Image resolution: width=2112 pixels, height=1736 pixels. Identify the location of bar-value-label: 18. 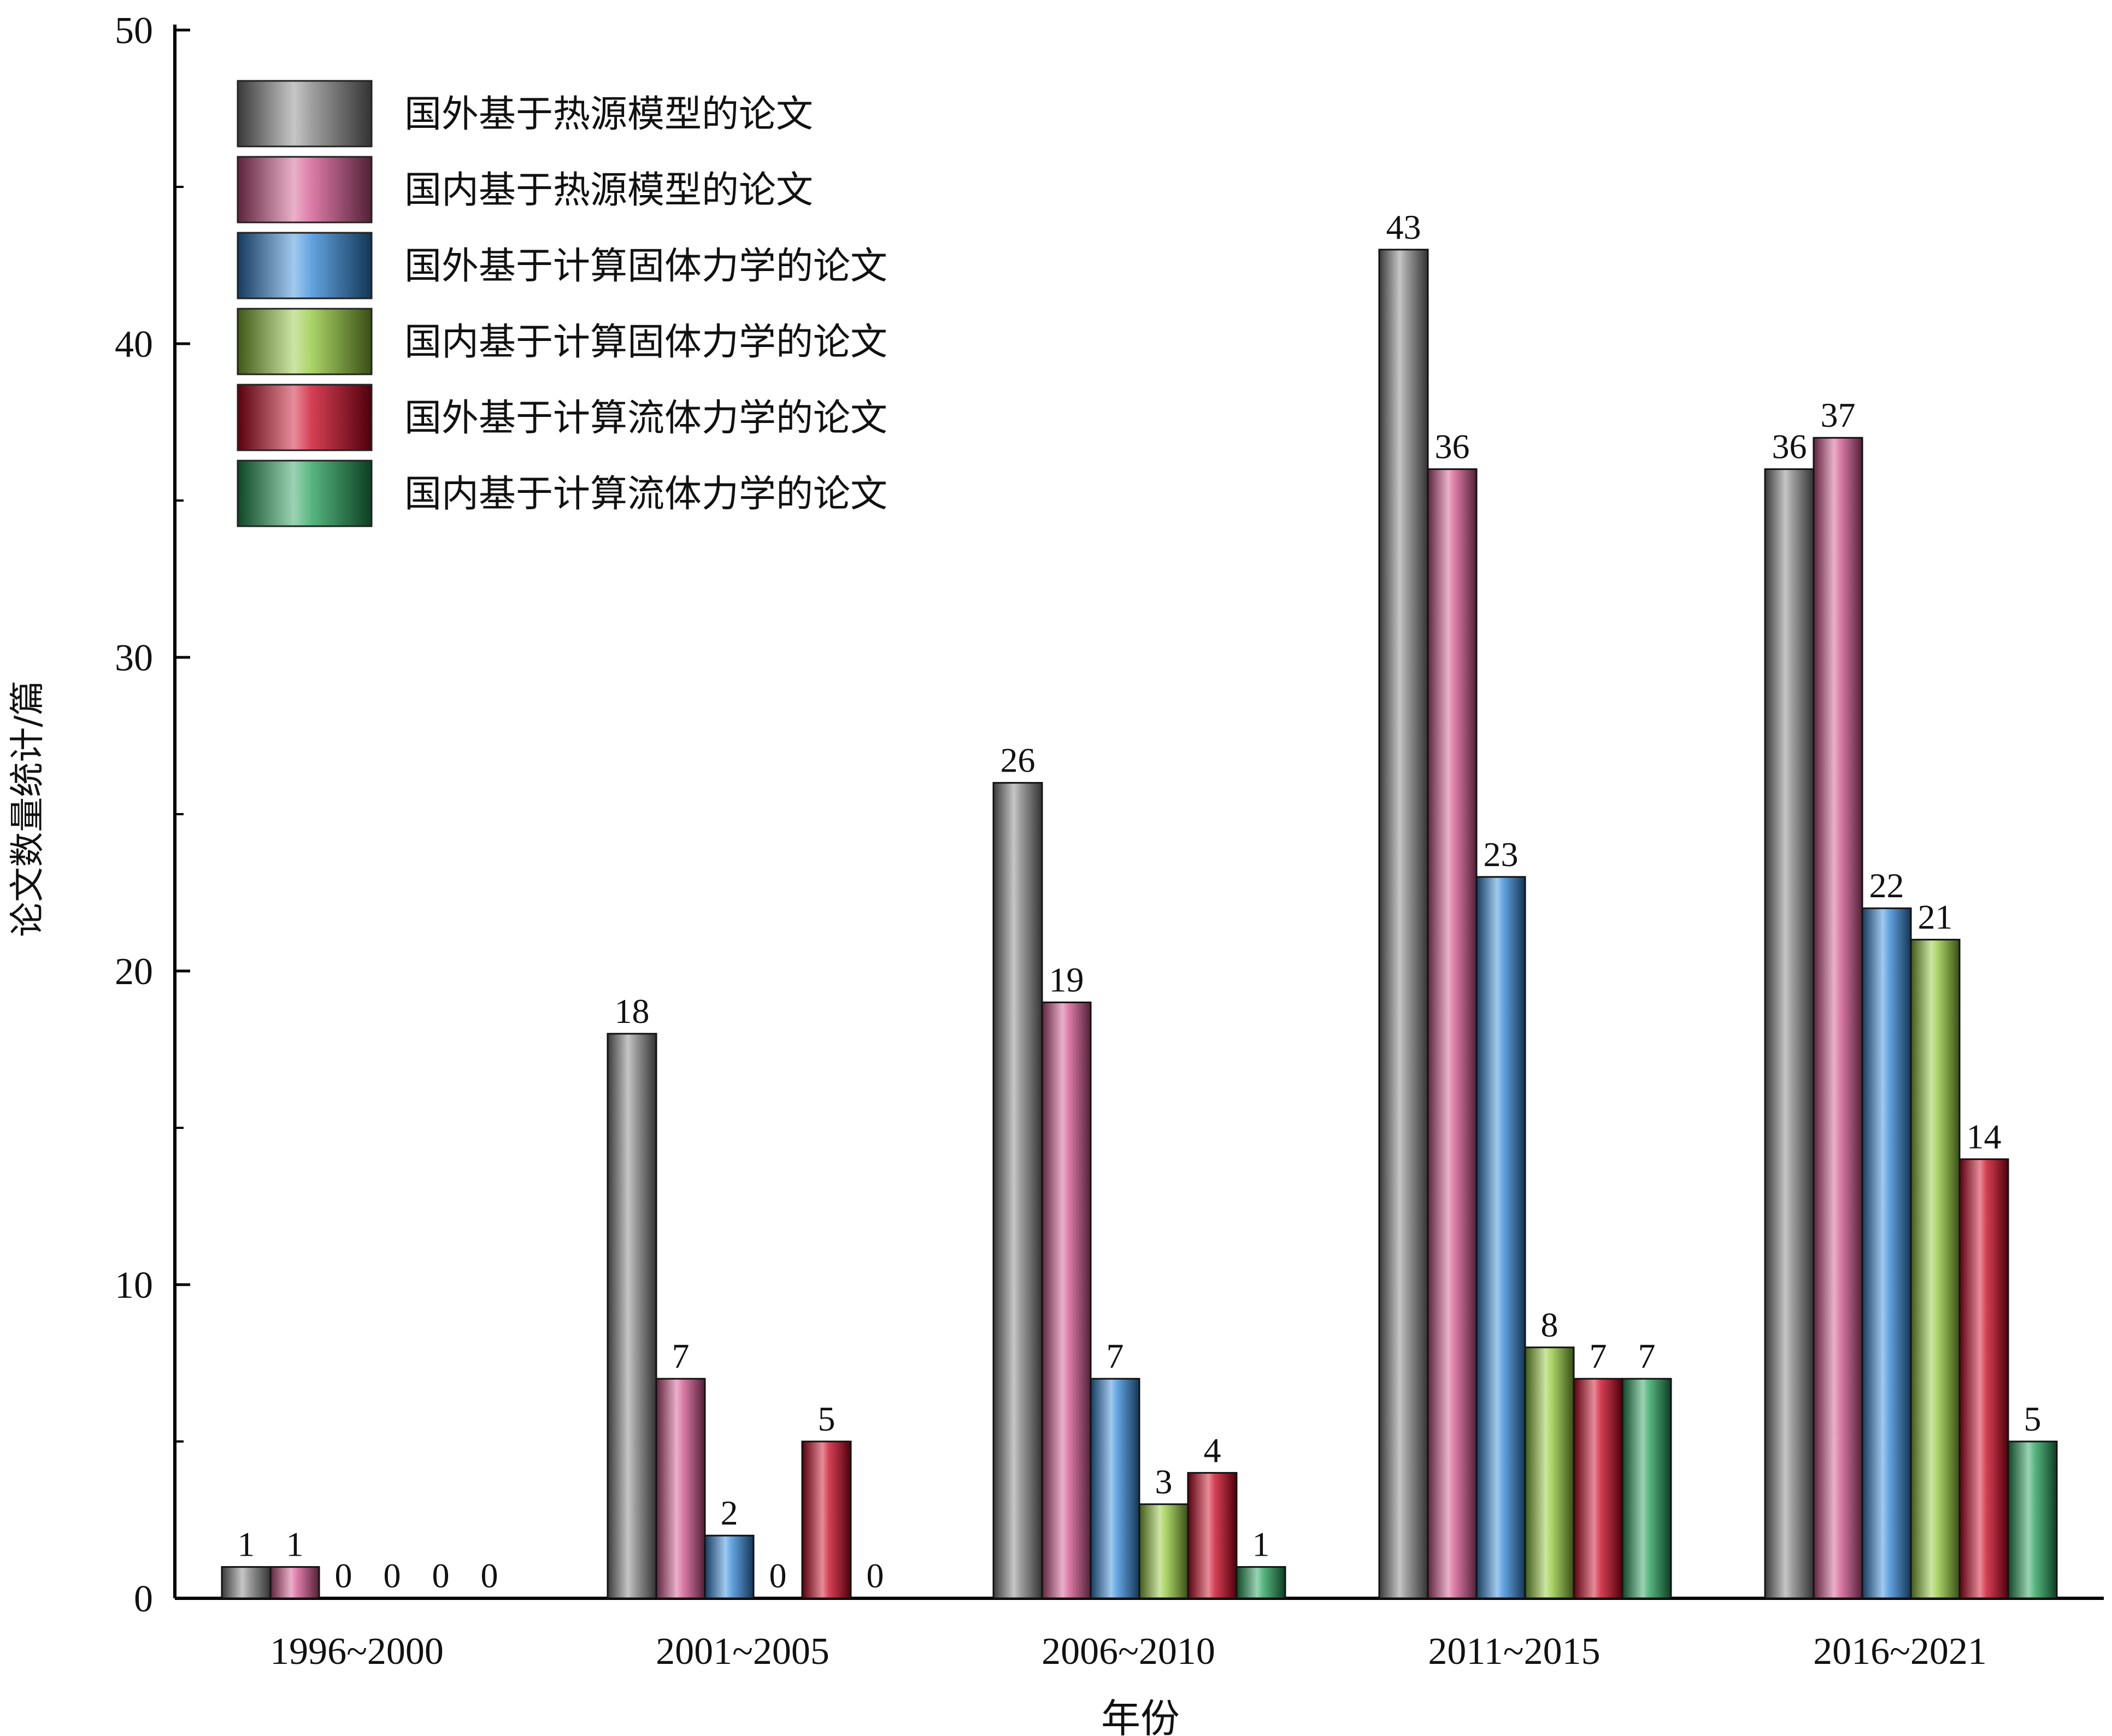
(632, 1011).